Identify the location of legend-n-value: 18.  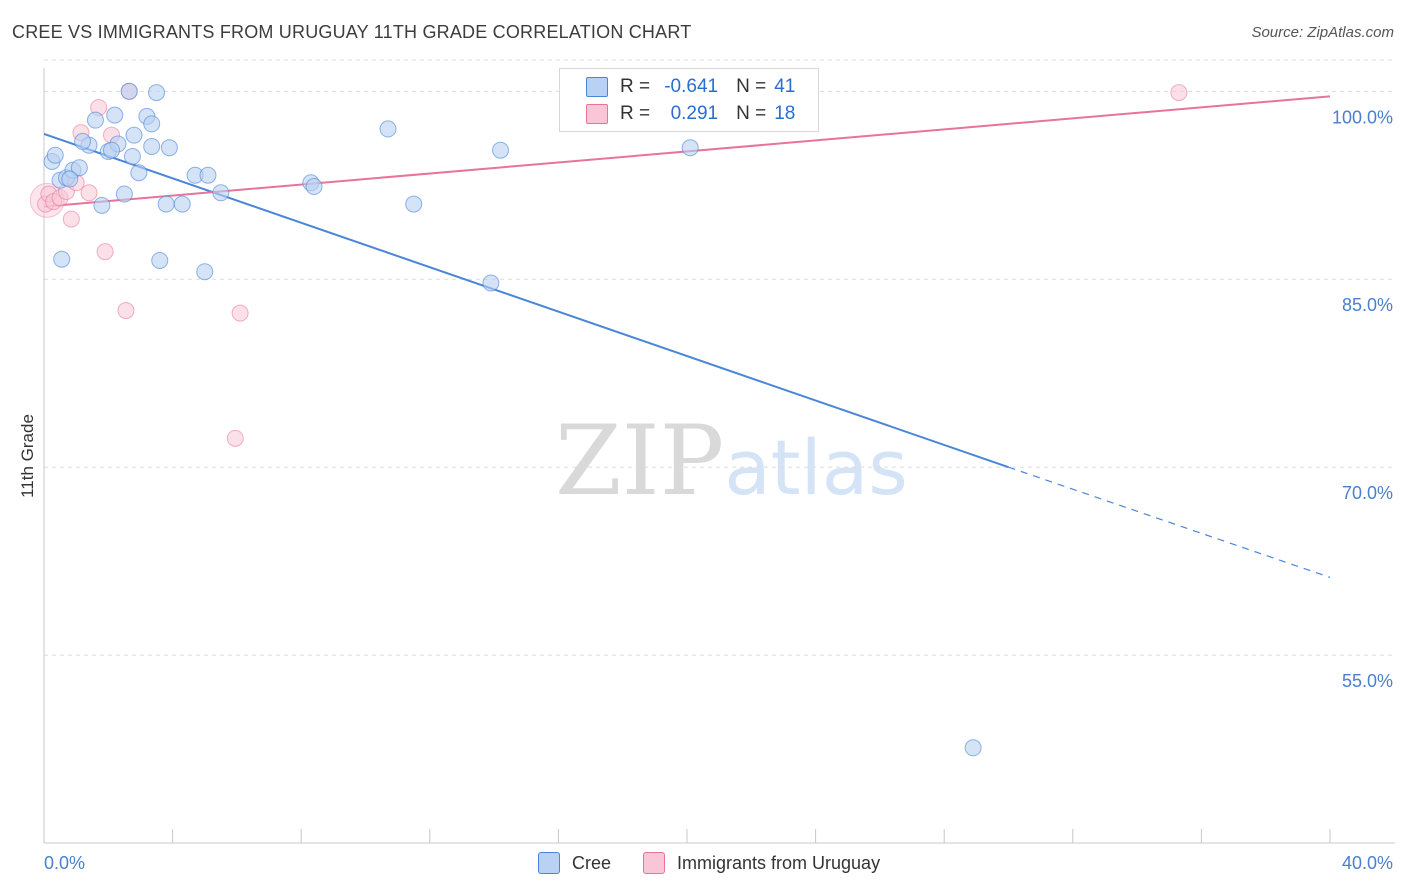
(785, 113).